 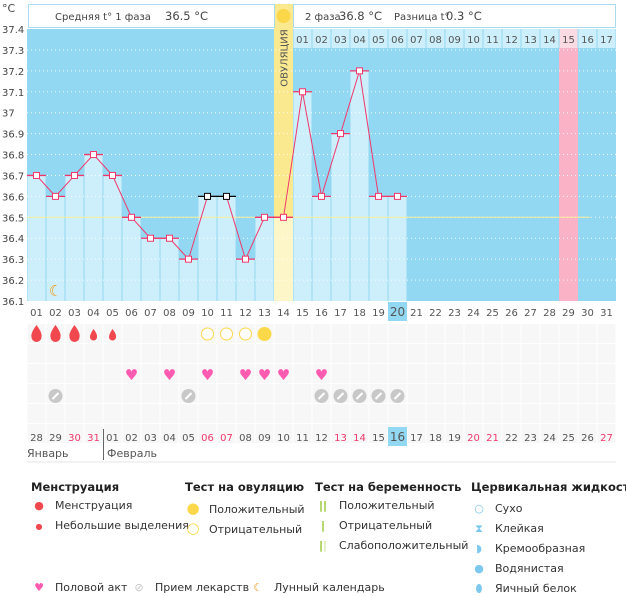 I want to click on y-tick-label: 36.1, so click(x=13, y=302).